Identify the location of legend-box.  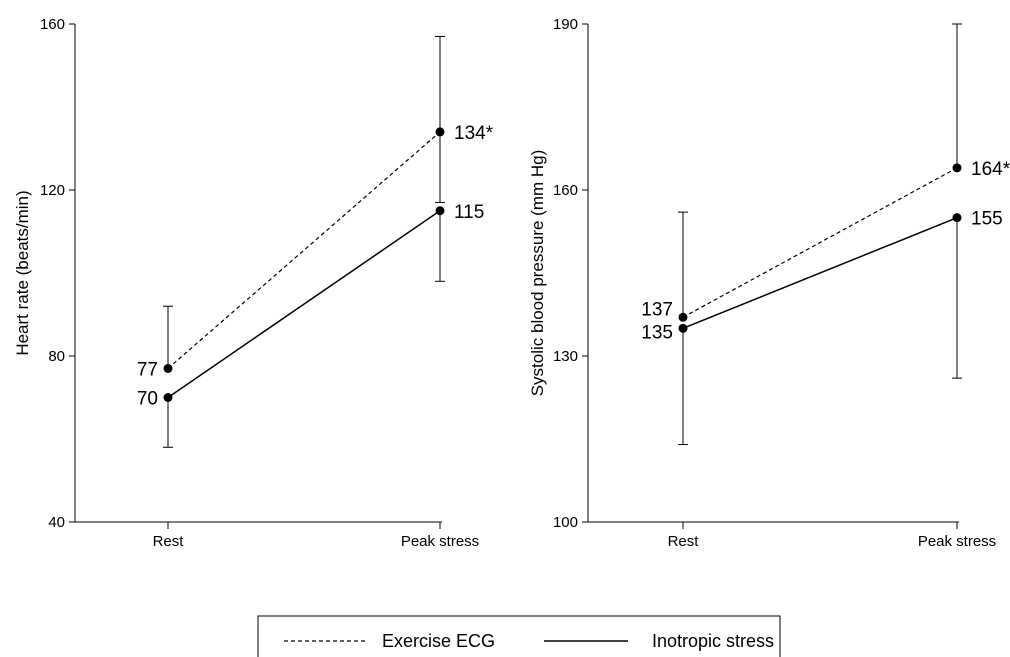
(519, 636).